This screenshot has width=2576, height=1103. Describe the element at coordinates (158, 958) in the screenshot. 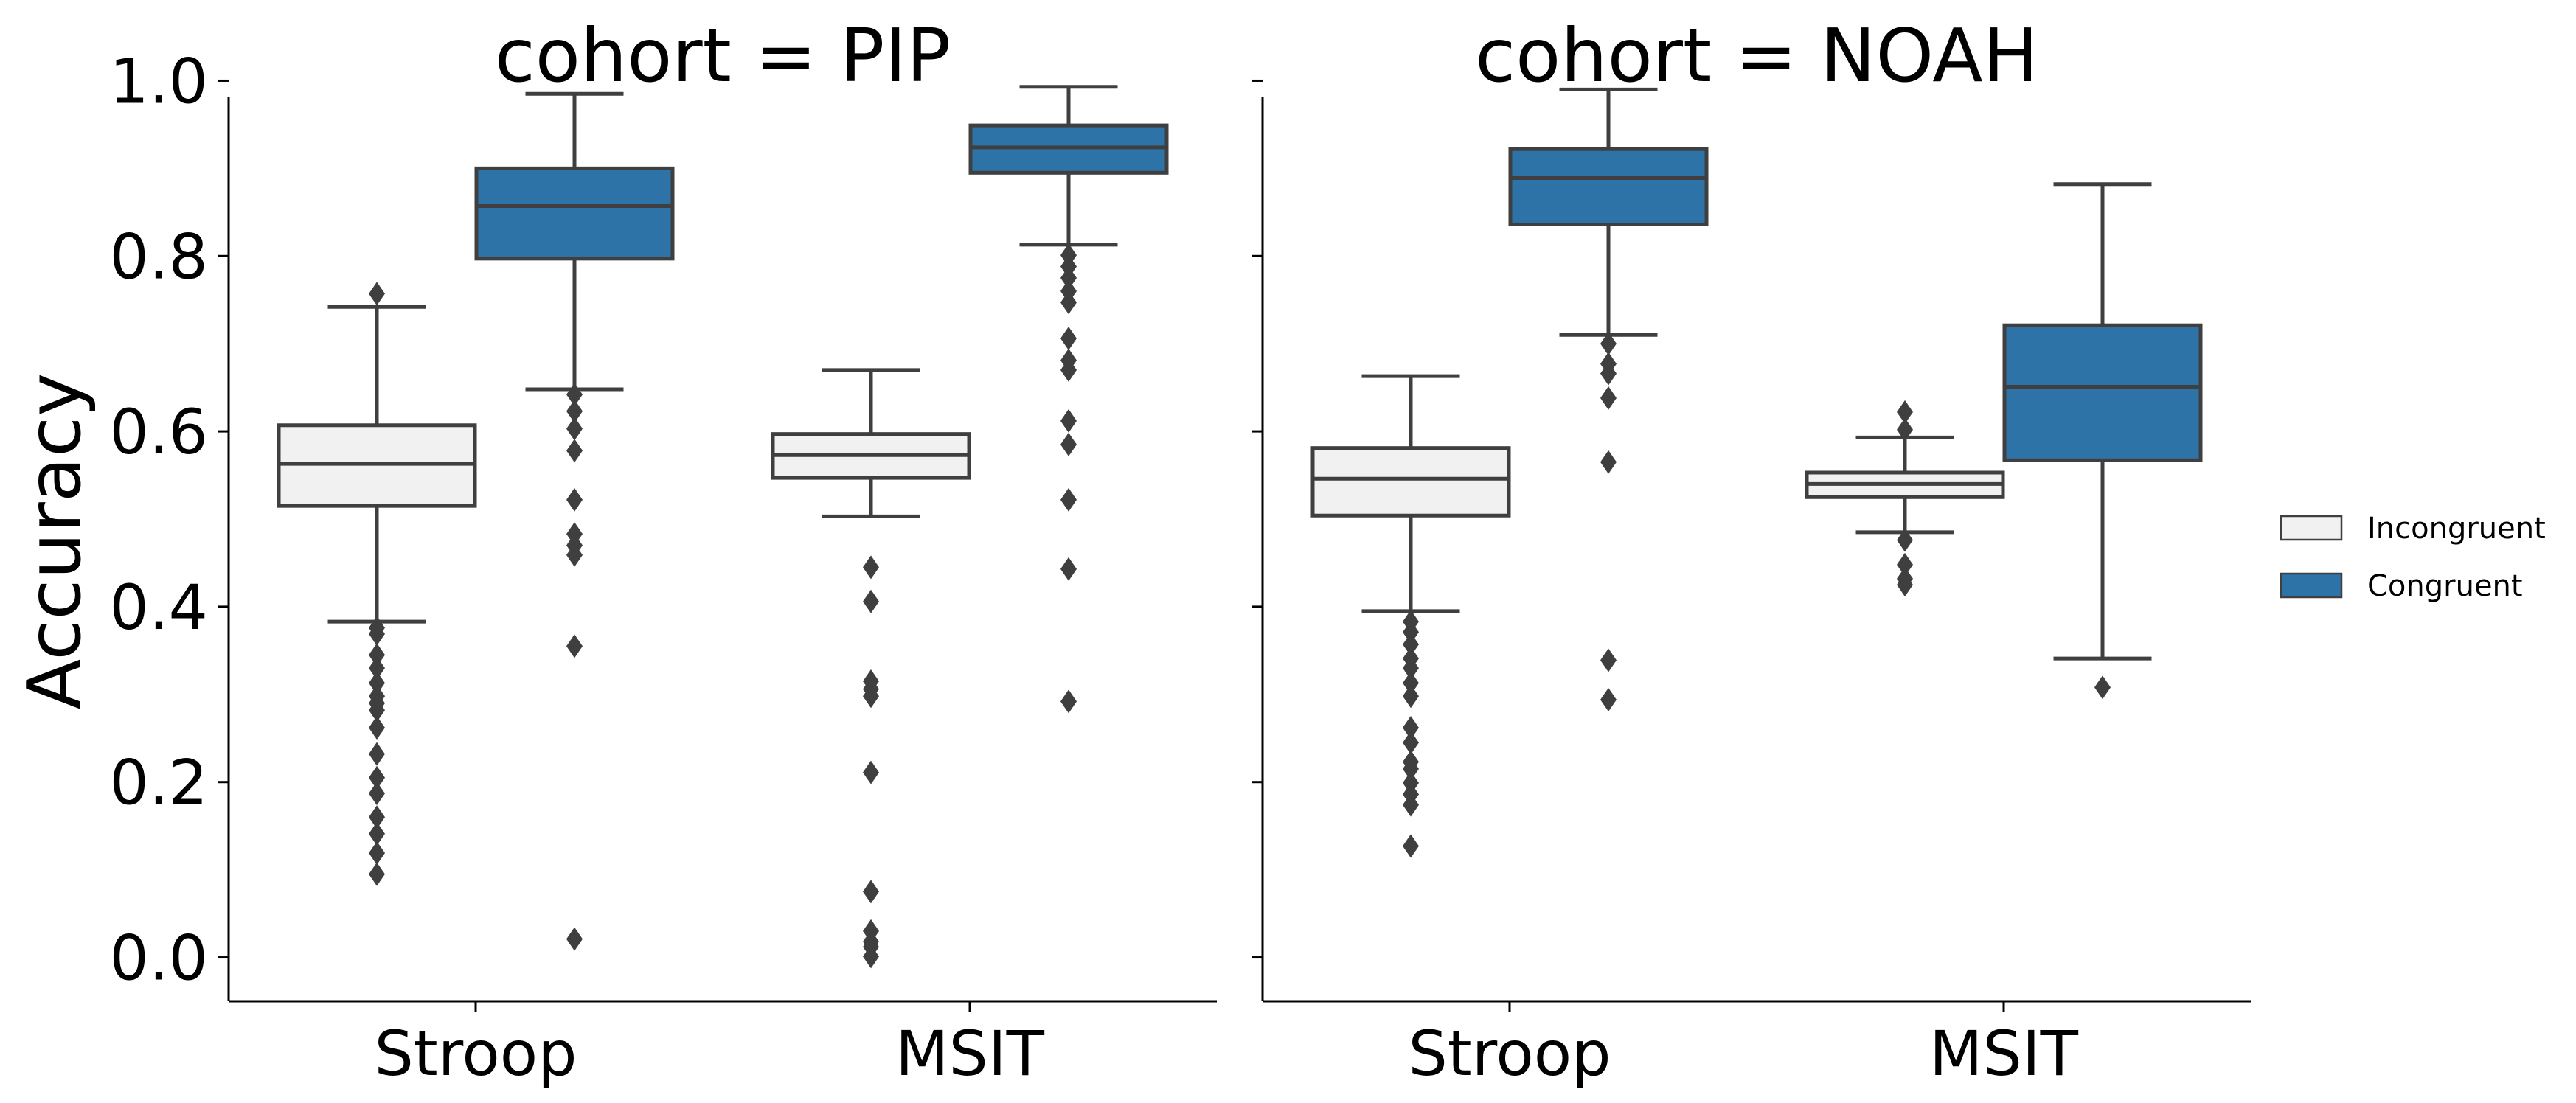

I see `y-tick-label: 0.0` at that location.